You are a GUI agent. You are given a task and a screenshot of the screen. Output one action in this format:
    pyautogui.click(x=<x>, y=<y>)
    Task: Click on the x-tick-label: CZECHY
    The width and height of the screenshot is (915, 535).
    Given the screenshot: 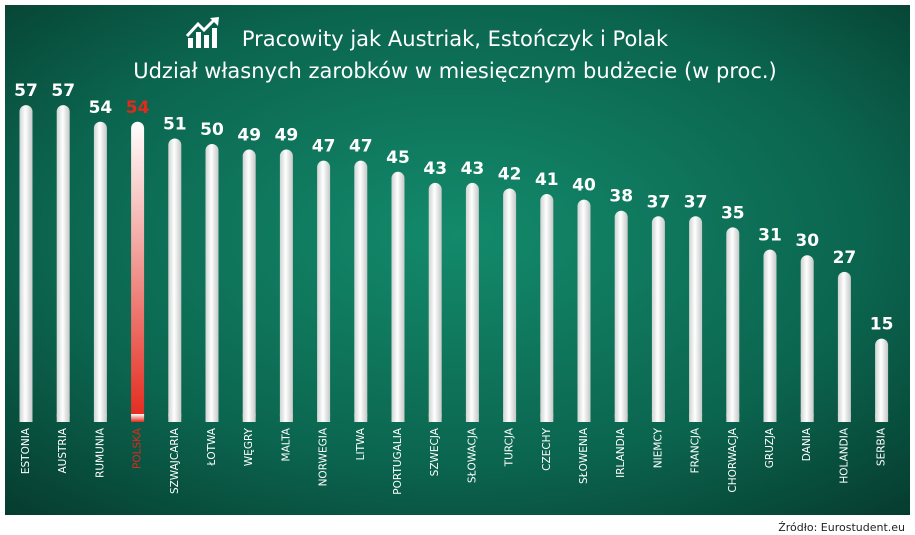 What is the action you would take?
    pyautogui.click(x=547, y=448)
    